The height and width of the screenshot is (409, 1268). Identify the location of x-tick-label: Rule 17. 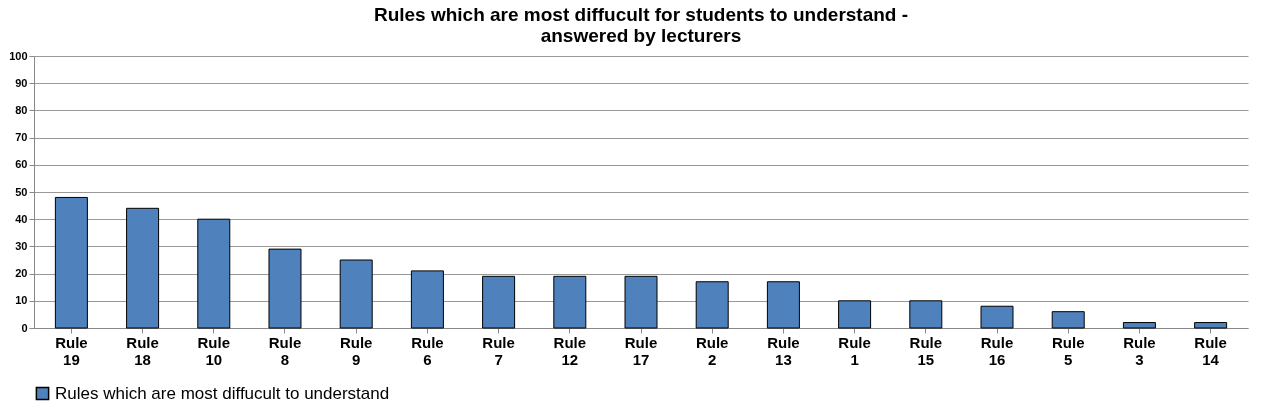
(641, 350).